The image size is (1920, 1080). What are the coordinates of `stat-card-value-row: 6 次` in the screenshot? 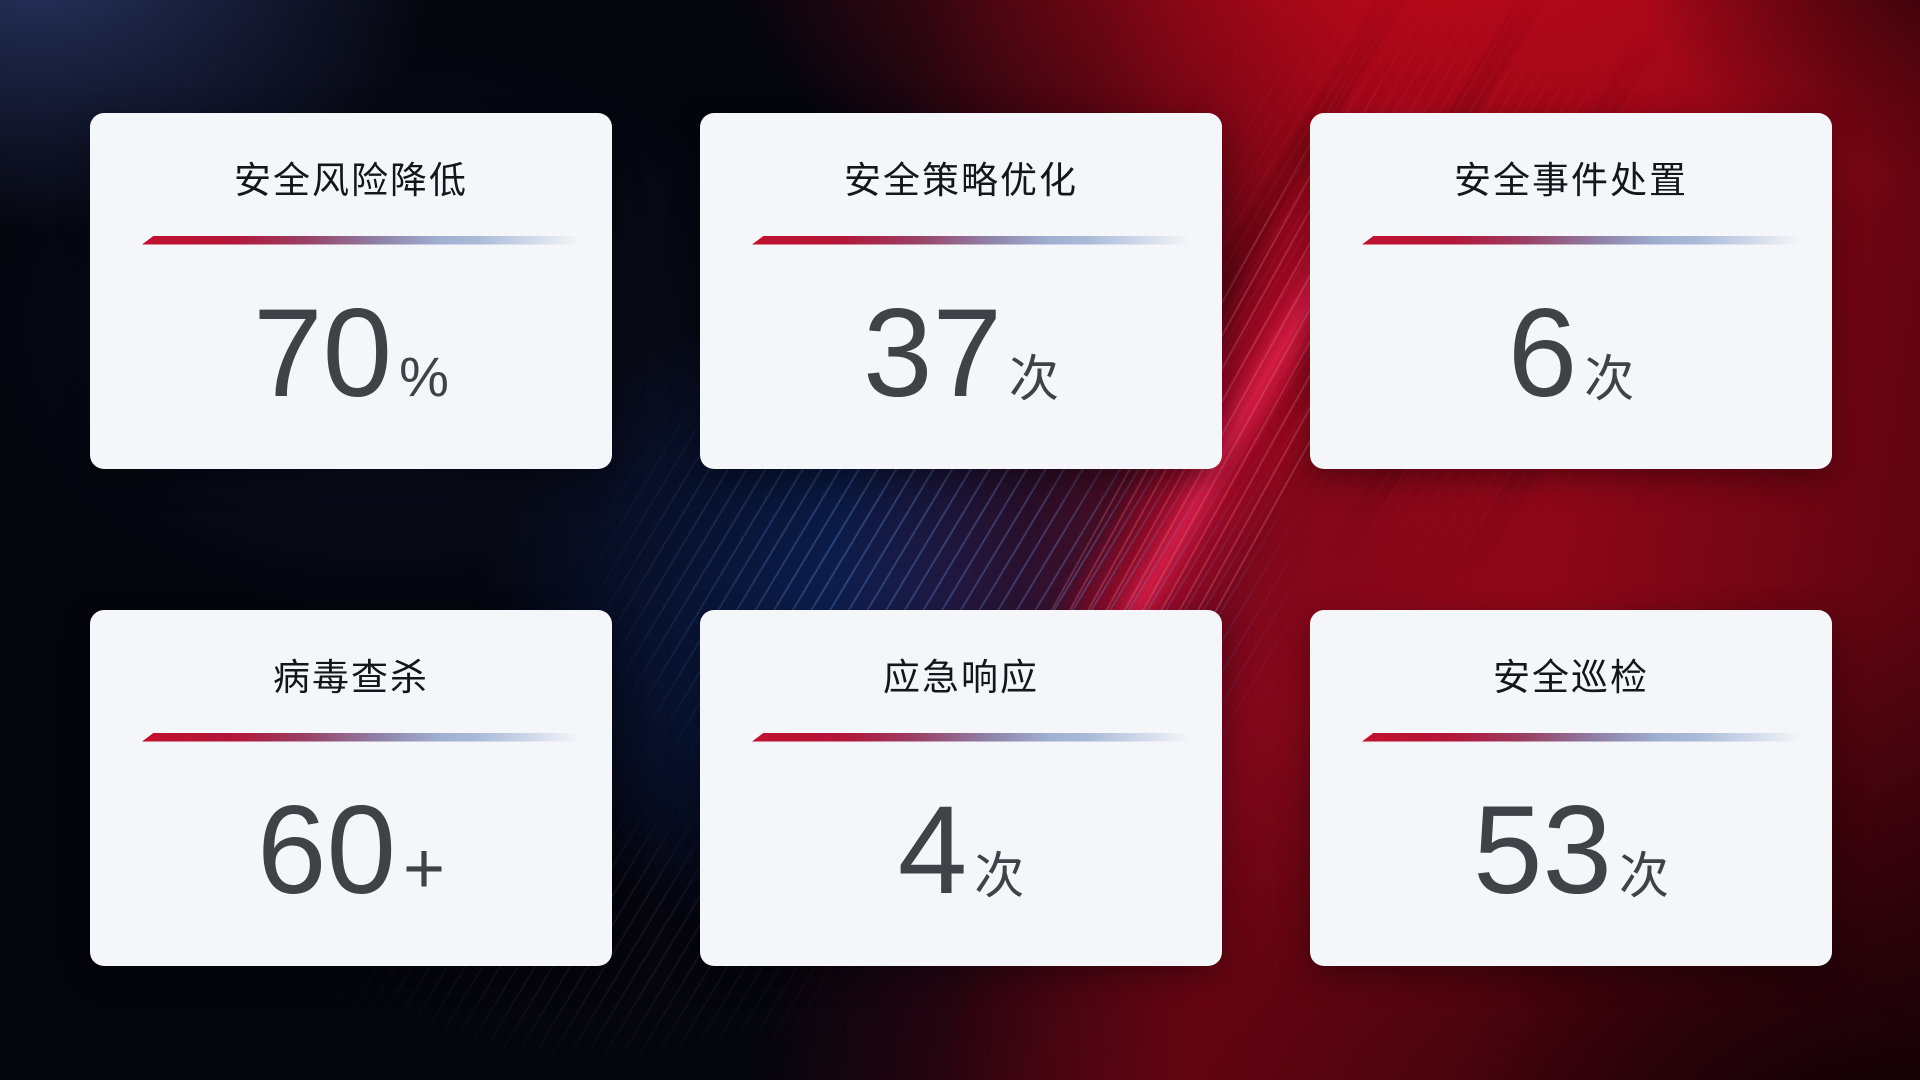 It's located at (1571, 353).